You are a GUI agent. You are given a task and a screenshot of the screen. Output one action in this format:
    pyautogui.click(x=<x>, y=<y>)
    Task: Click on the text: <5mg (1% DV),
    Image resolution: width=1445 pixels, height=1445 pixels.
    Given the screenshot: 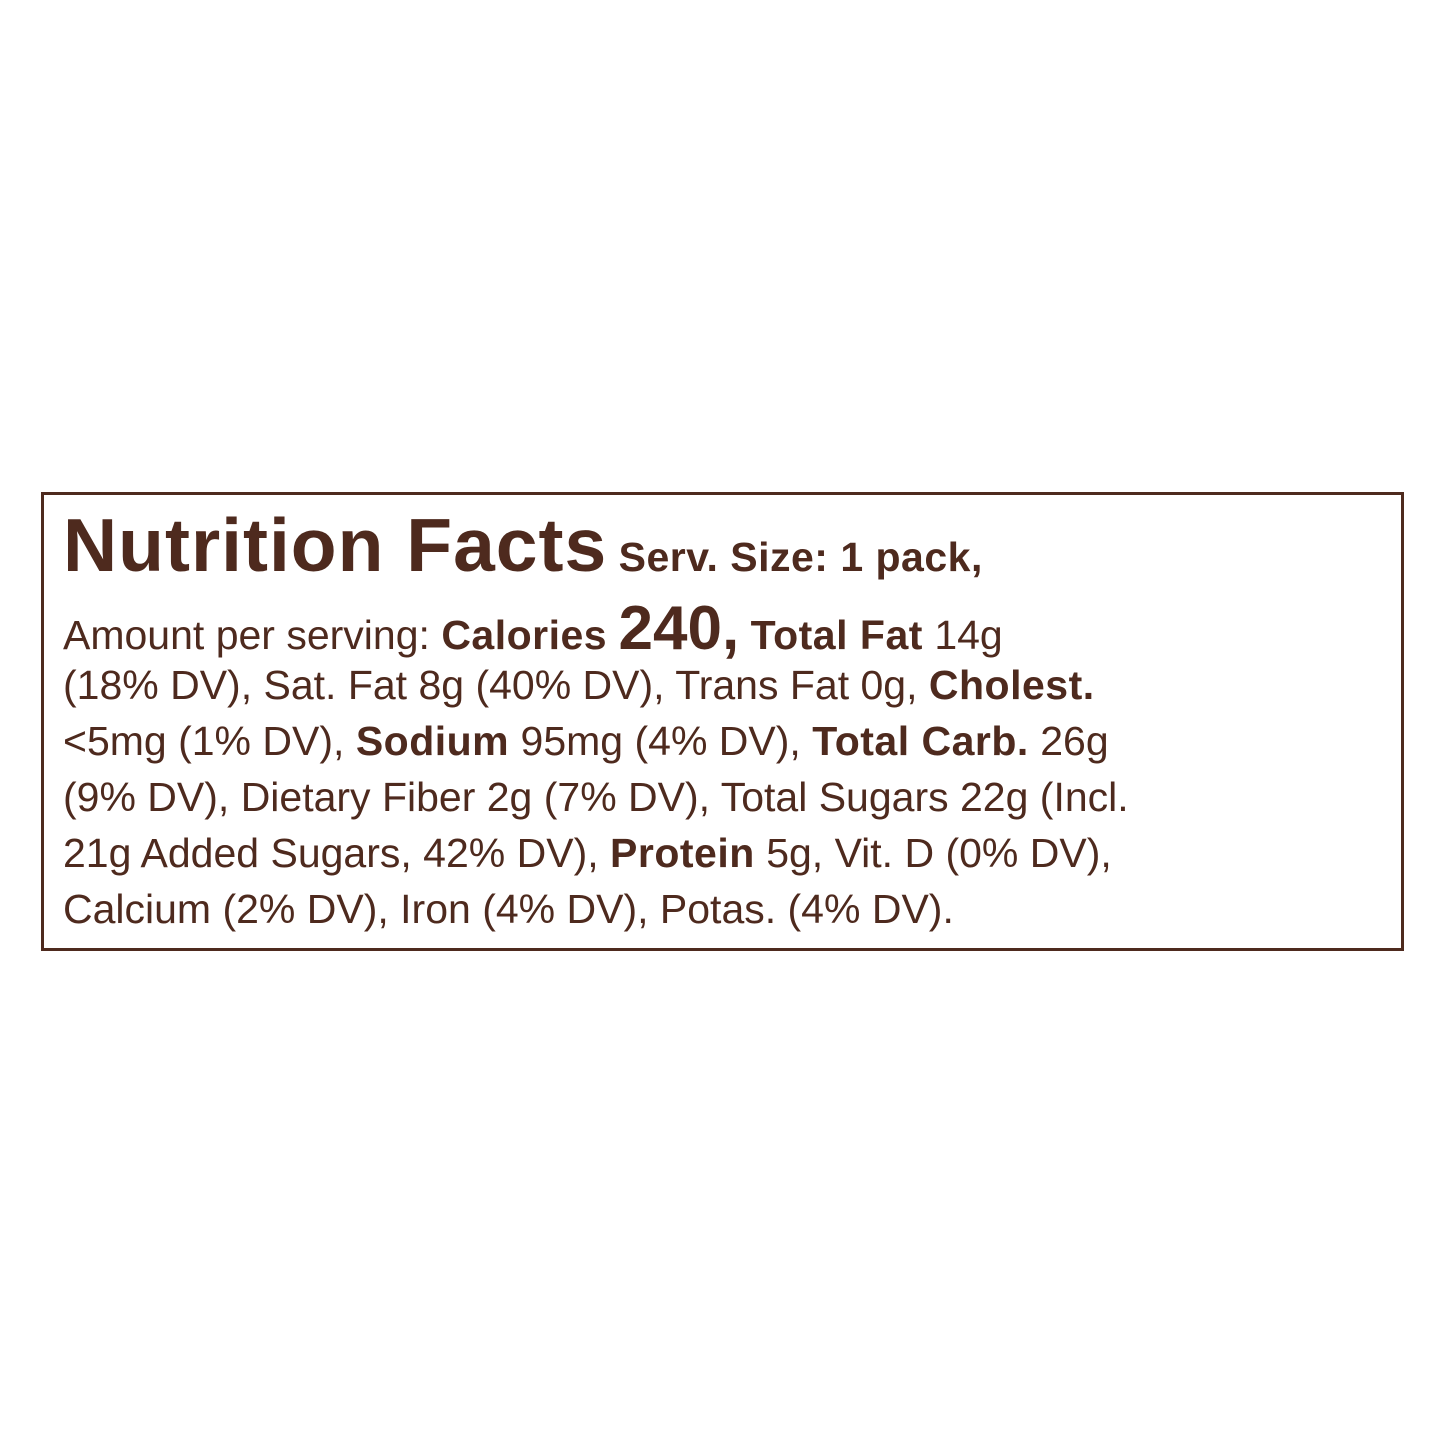 What is the action you would take?
    pyautogui.click(x=204, y=741)
    